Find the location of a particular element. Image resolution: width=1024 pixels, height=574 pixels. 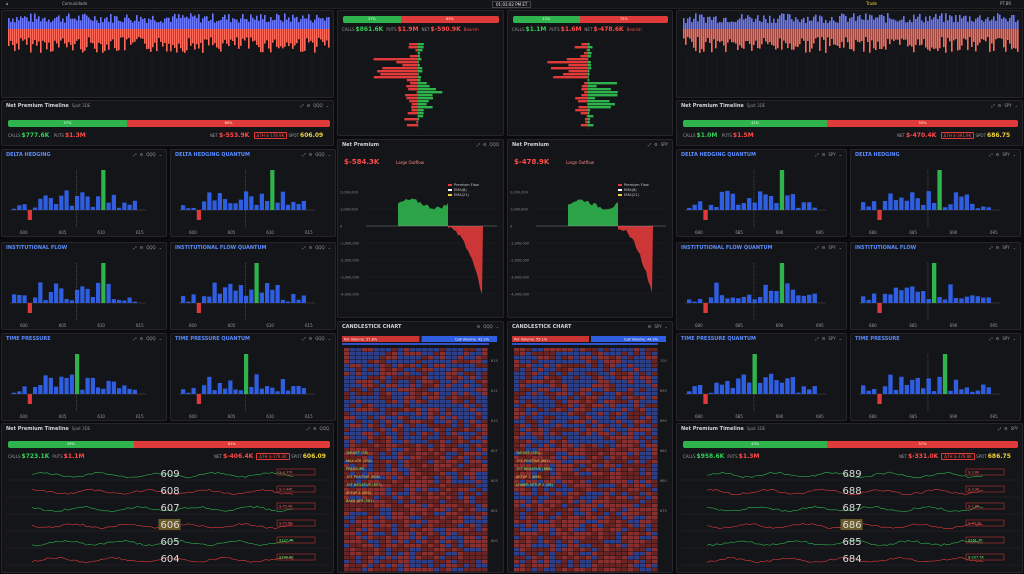

indicator-chart: 680 685 690 695 is located at coordinates (755, 386).